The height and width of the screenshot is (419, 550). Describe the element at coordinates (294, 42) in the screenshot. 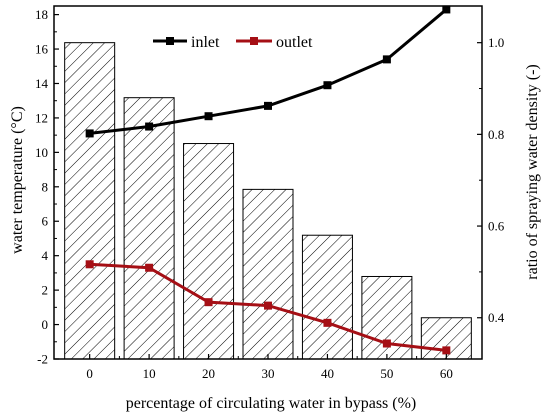

I see `legend-outlet-label: outlet` at that location.